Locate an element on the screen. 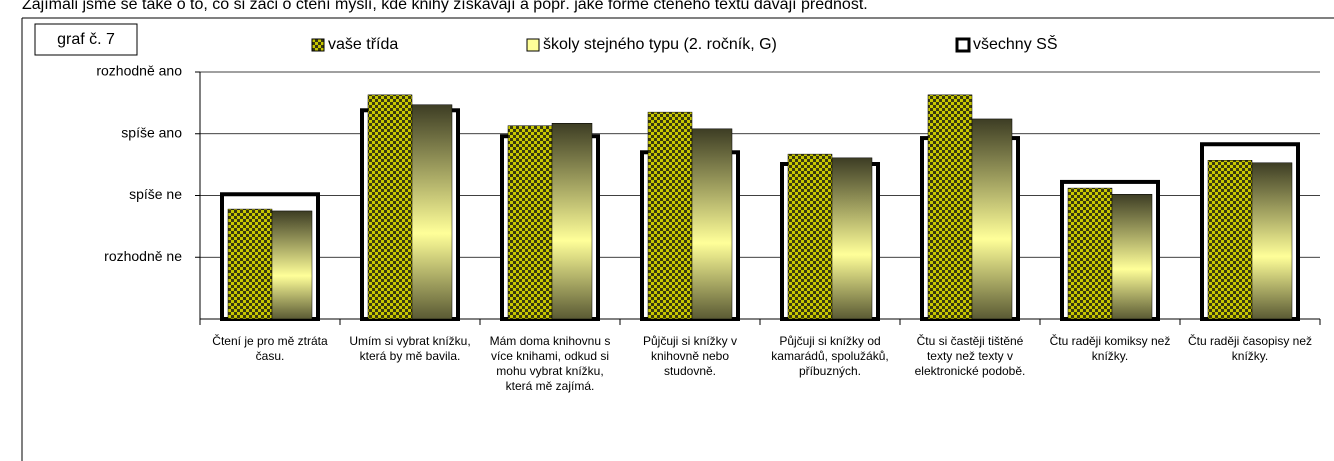 Image resolution: width=1334 pixels, height=461 pixels. y-tick-label: spíše ano is located at coordinates (151, 132).